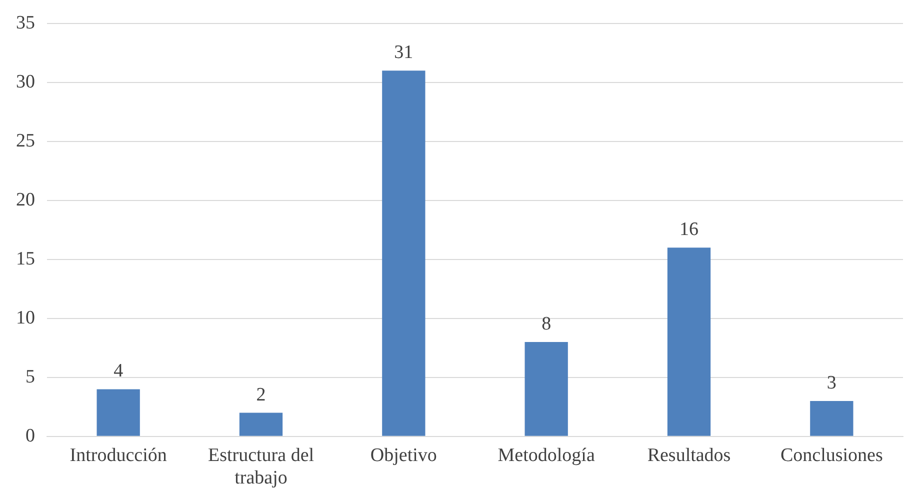 The width and height of the screenshot is (911, 502). Describe the element at coordinates (689, 455) in the screenshot. I see `x-tick-label: Resultados` at that location.